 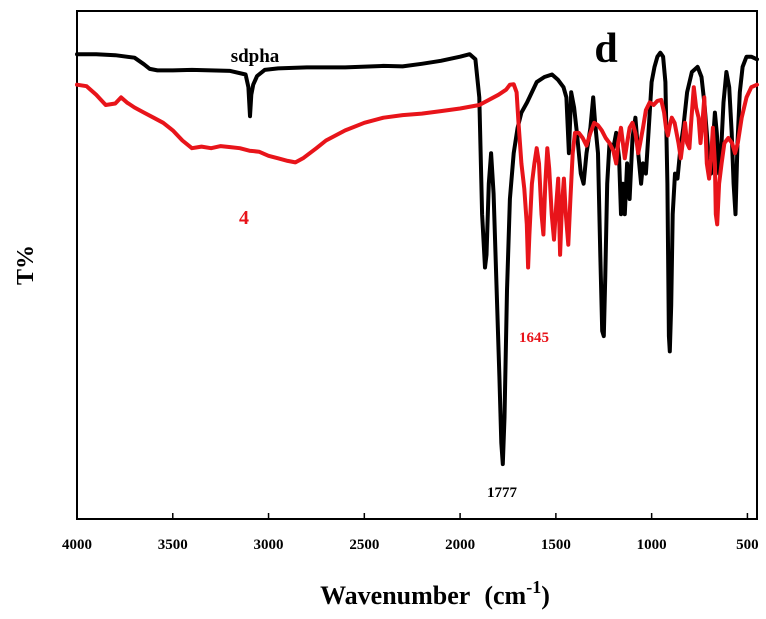 I want to click on x-axis-title-unit: (cm, so click(x=505, y=595).